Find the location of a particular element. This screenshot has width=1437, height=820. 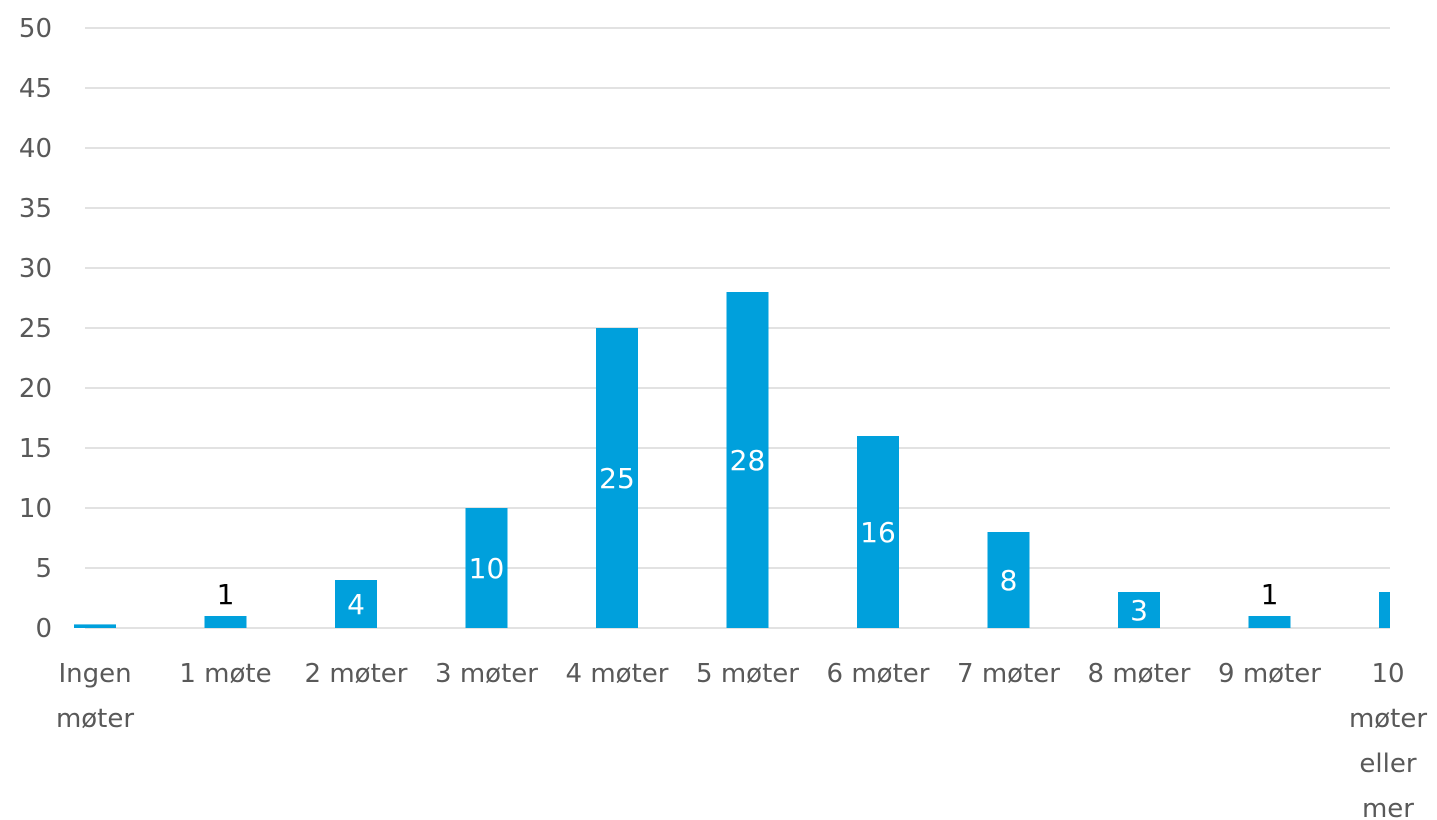

x-category-label: 3 møter is located at coordinates (486, 674).